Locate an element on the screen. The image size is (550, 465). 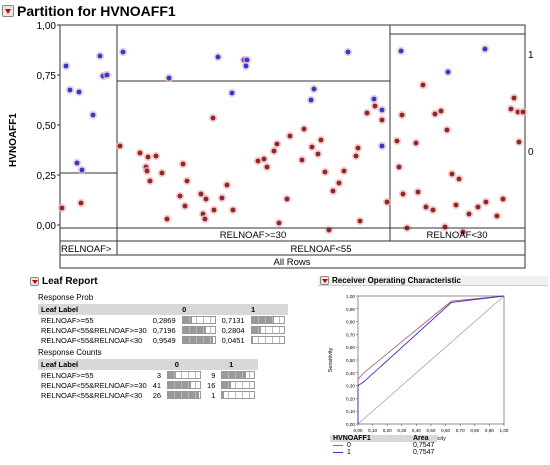
response-prob-title: Response Prob is located at coordinates (66, 297).